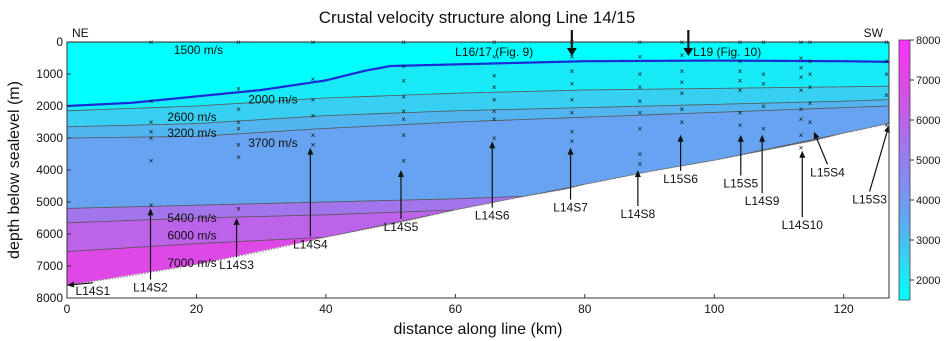 This screenshot has height=341, width=946. What do you see at coordinates (928, 121) in the screenshot?
I see `colorbar-tick-label: 6000` at bounding box center [928, 121].